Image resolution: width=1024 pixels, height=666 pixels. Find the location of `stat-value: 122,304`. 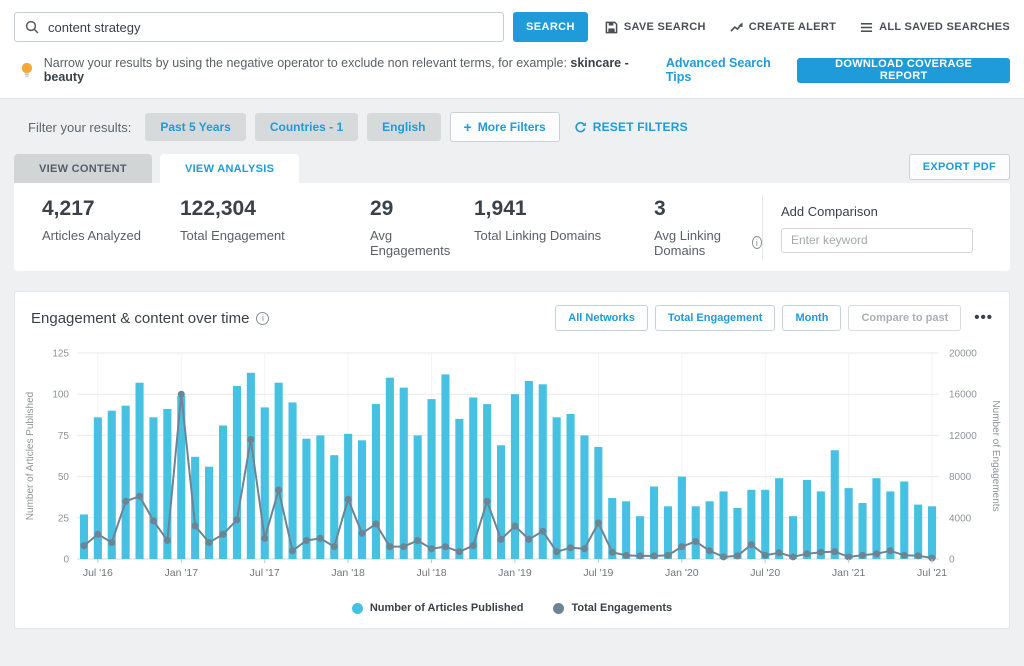

stat-value: 122,304 is located at coordinates (218, 208).